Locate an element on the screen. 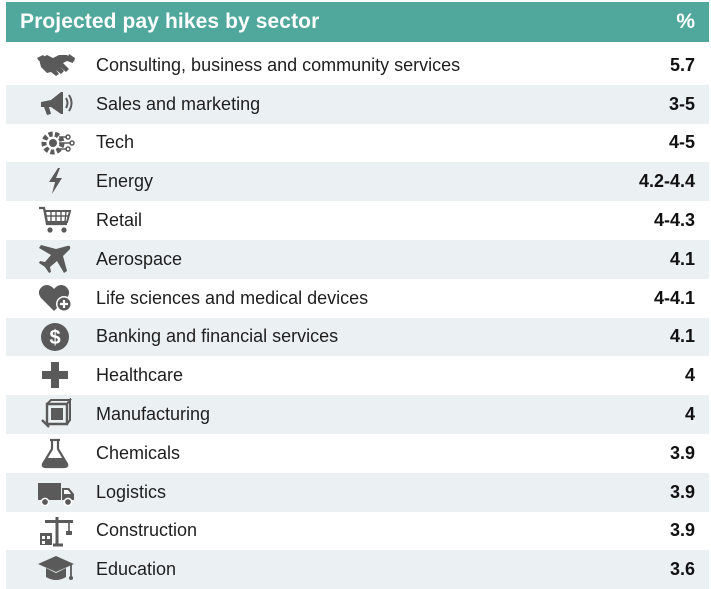 The image size is (711, 589). truck-icon is located at coordinates (56, 492).